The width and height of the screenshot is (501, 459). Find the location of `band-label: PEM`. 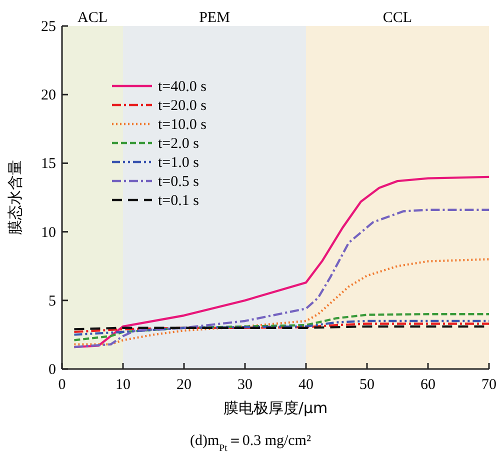

band-label: PEM is located at coordinates (214, 18).